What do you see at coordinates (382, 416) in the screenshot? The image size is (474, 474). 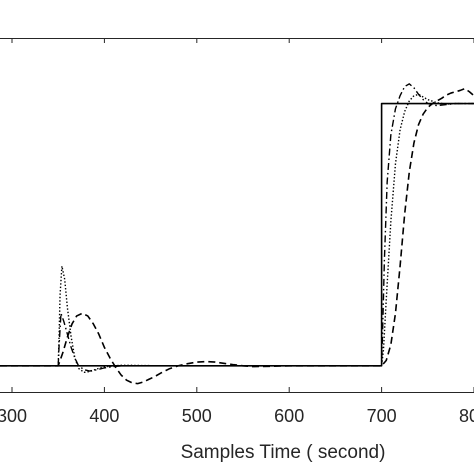 I see `x-tick-label-700: 700` at bounding box center [382, 416].